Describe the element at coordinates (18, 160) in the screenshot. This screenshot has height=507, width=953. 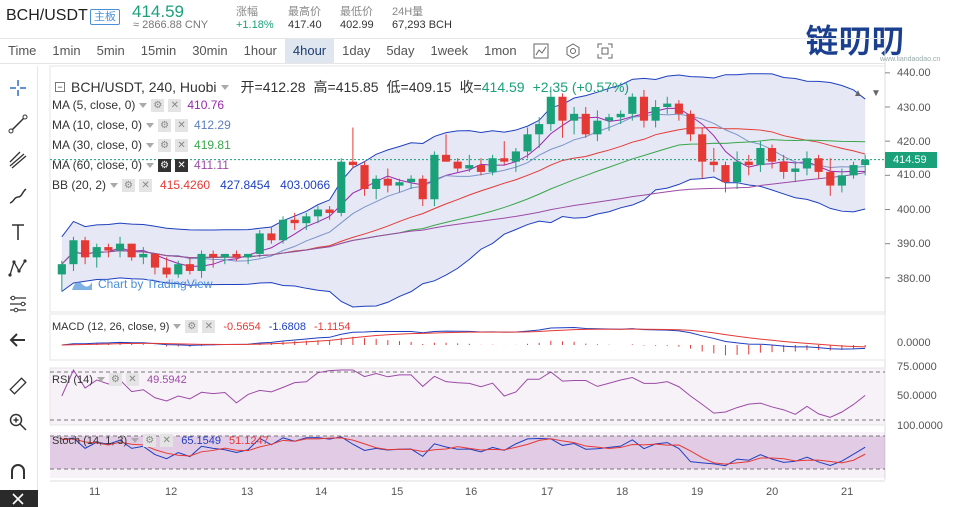
I see `pitchfork-icon` at that location.